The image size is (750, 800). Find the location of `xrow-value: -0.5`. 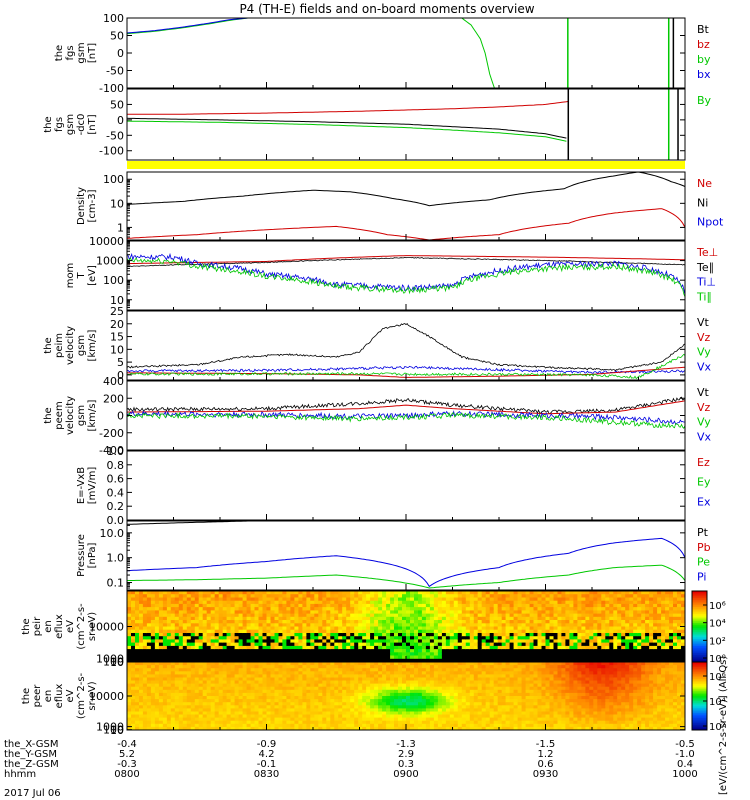

xrow-value: -0.5 is located at coordinates (685, 744).